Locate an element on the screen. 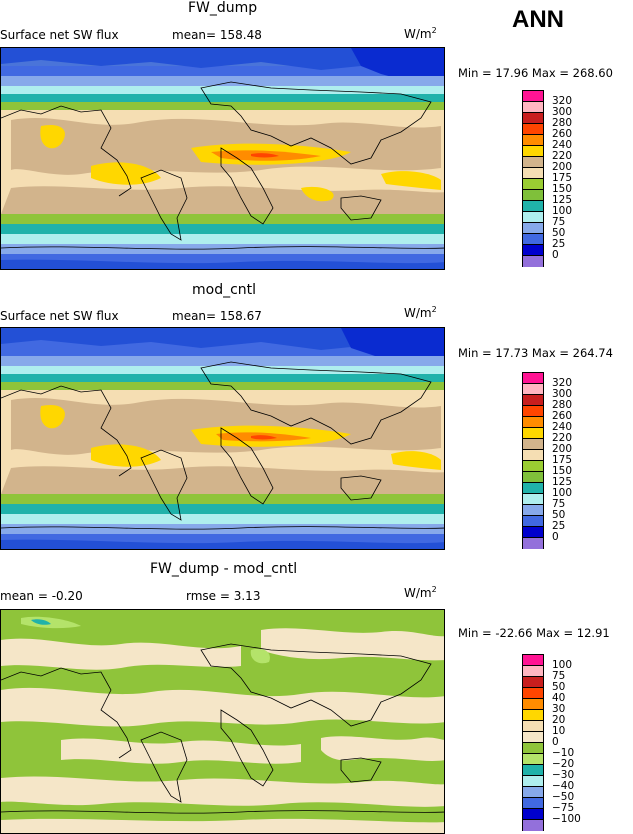  panel3-units: W/m2 is located at coordinates (420, 592).